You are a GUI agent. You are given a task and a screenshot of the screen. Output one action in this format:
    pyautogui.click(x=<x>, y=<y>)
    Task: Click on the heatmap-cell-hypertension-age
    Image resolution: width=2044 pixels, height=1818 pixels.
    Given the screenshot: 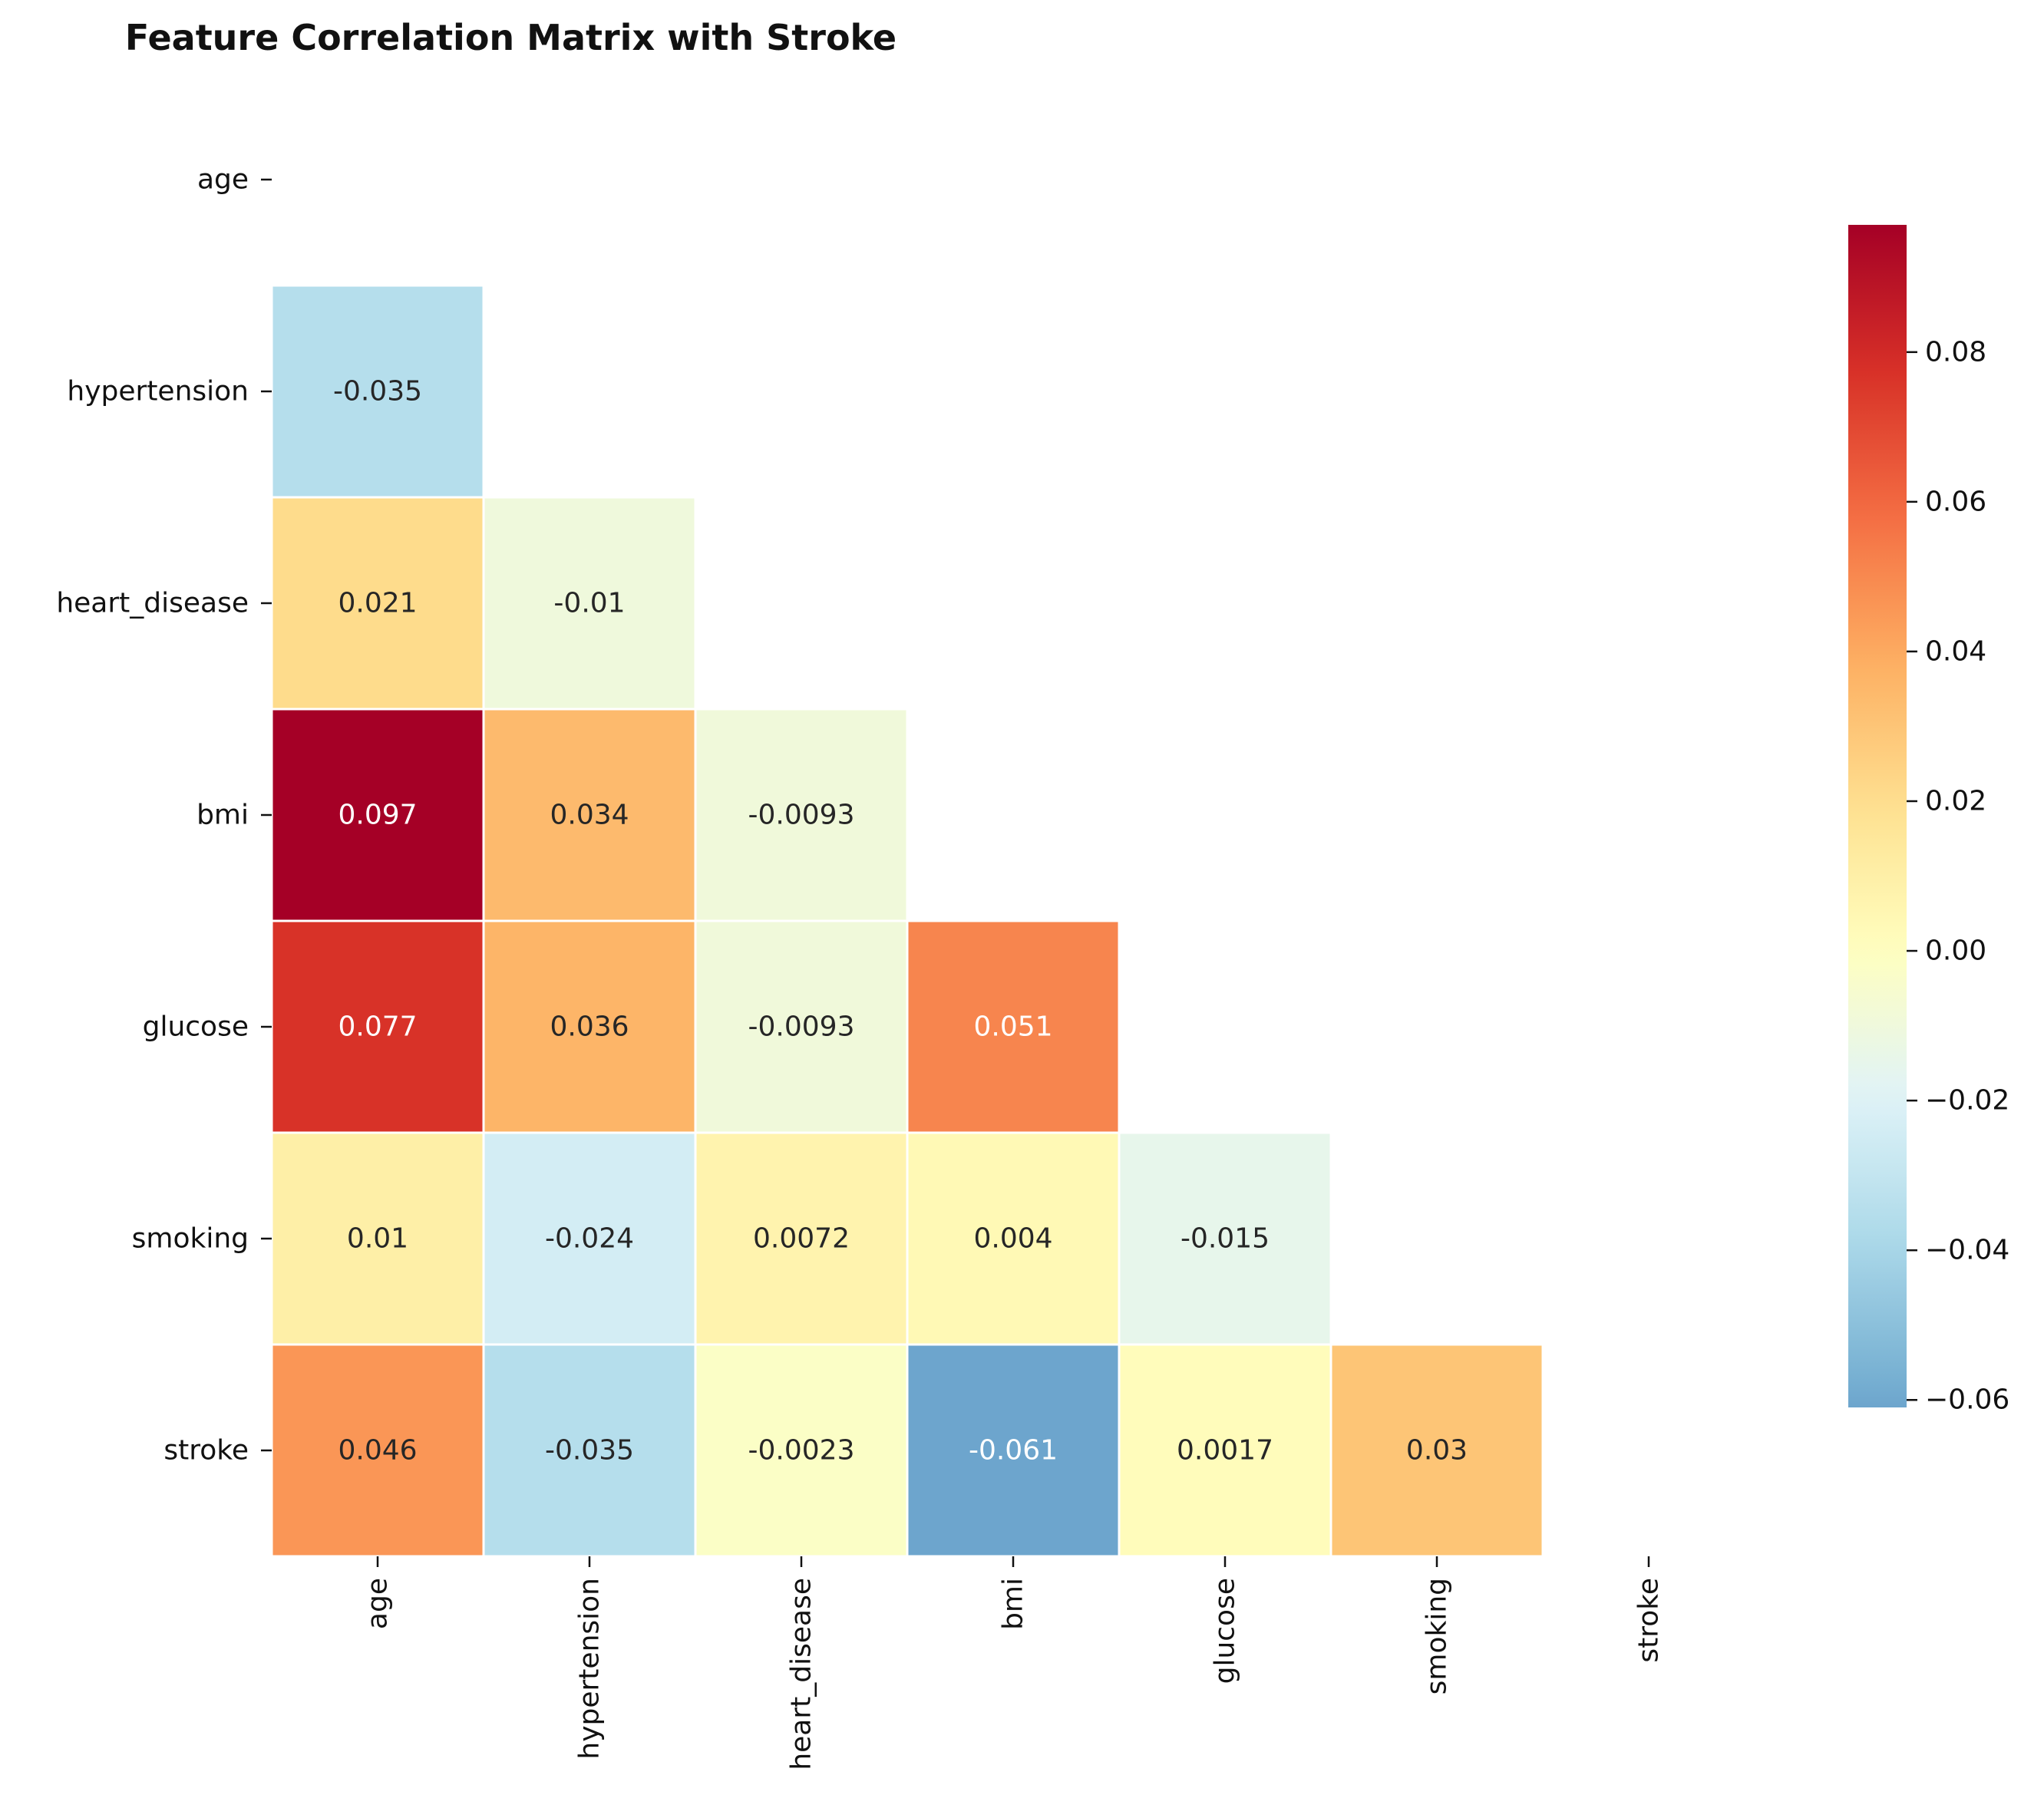 What is the action you would take?
    pyautogui.click(x=377, y=391)
    